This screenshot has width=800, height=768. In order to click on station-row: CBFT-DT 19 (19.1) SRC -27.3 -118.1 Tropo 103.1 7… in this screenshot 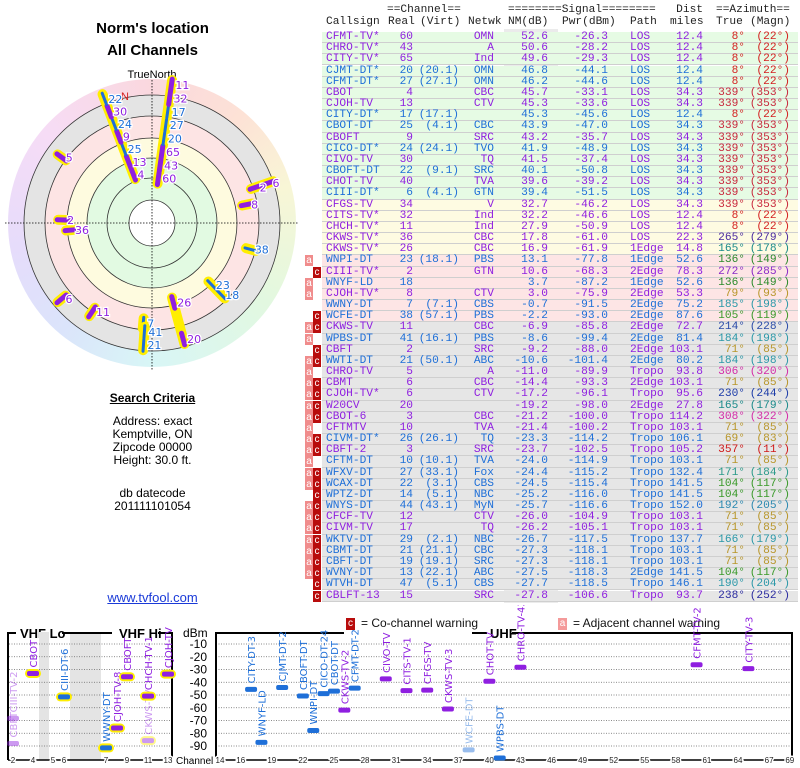, I will do `click(560, 562)`.